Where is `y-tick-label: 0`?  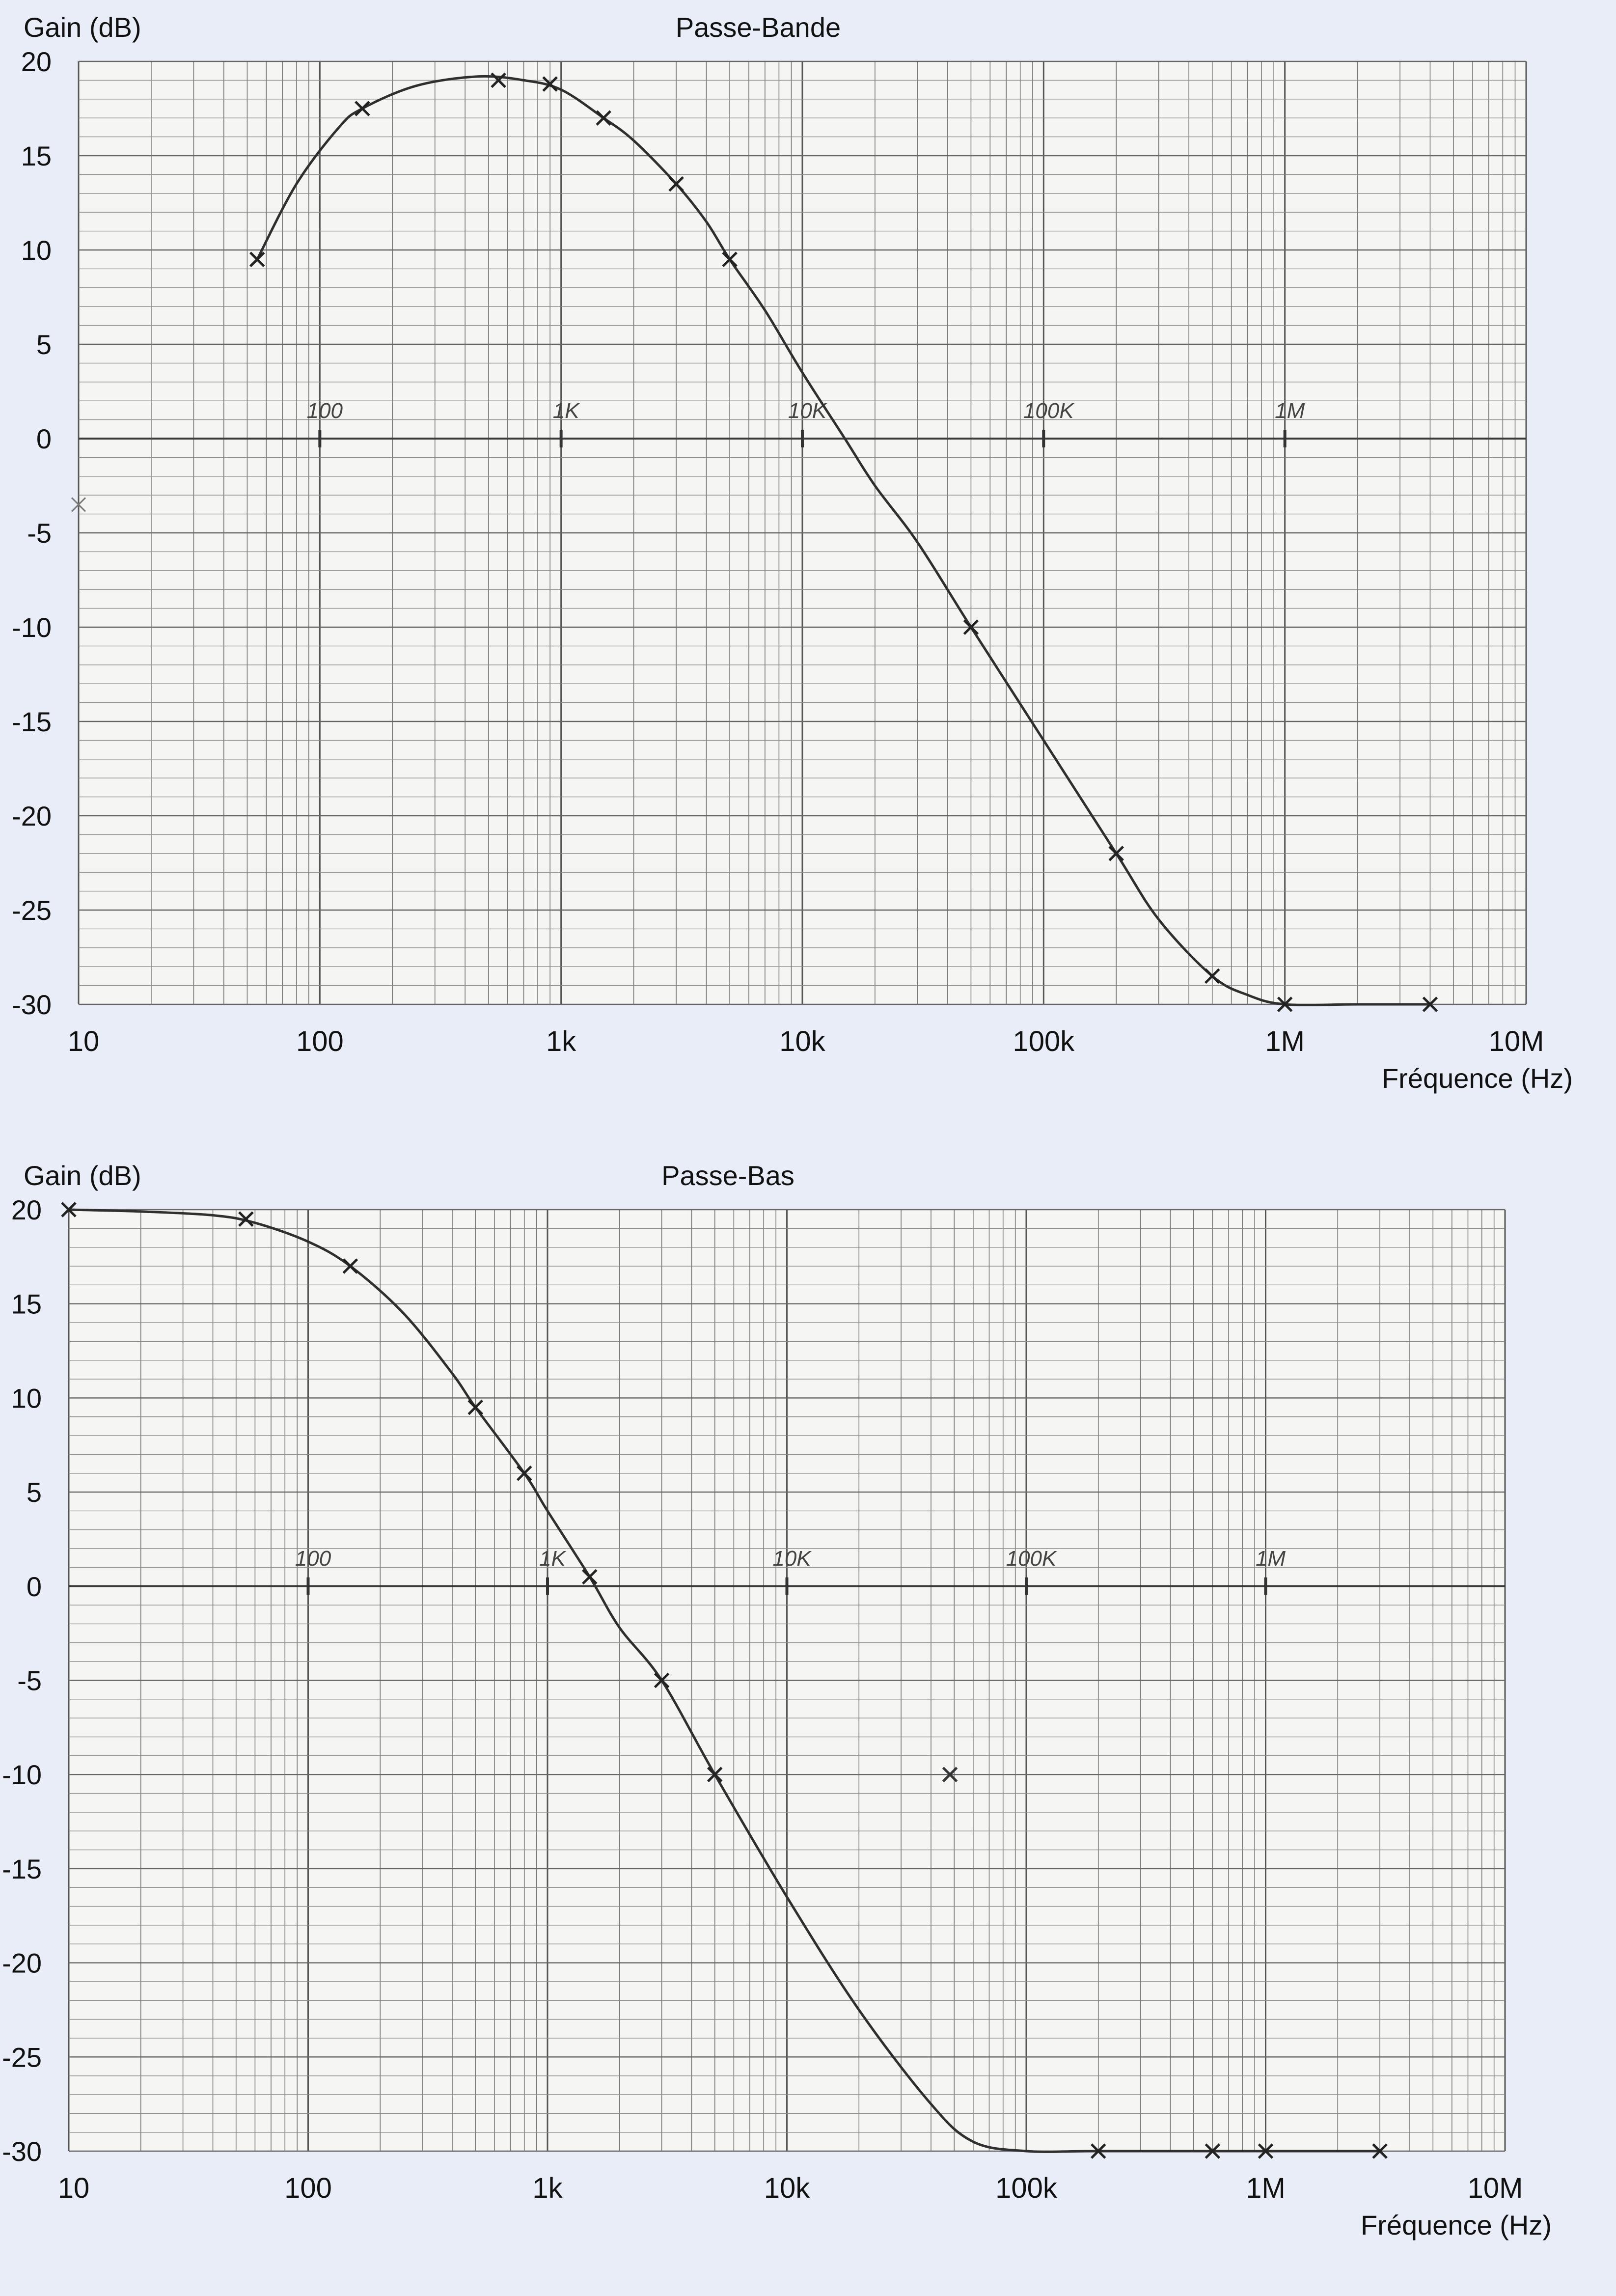 y-tick-label: 0 is located at coordinates (44, 439).